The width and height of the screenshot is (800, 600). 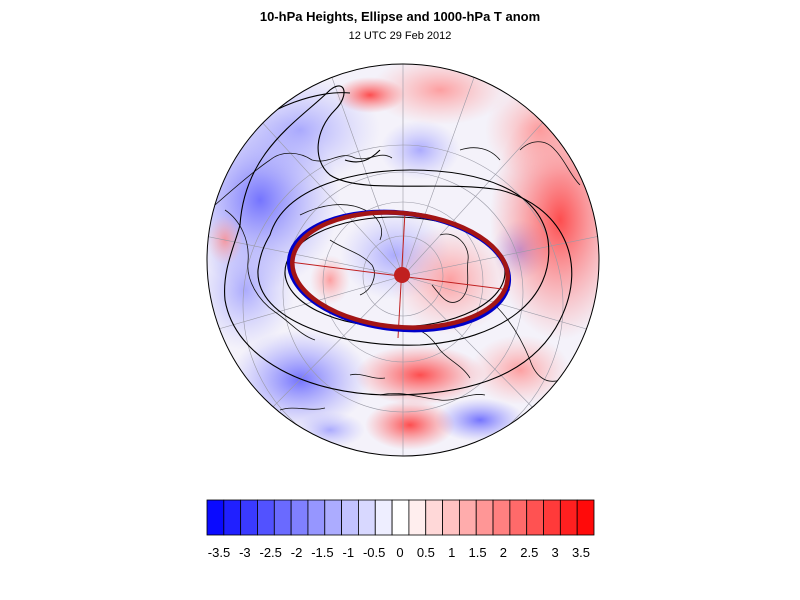 I want to click on colorbar-tick-label: -3, so click(x=245, y=552).